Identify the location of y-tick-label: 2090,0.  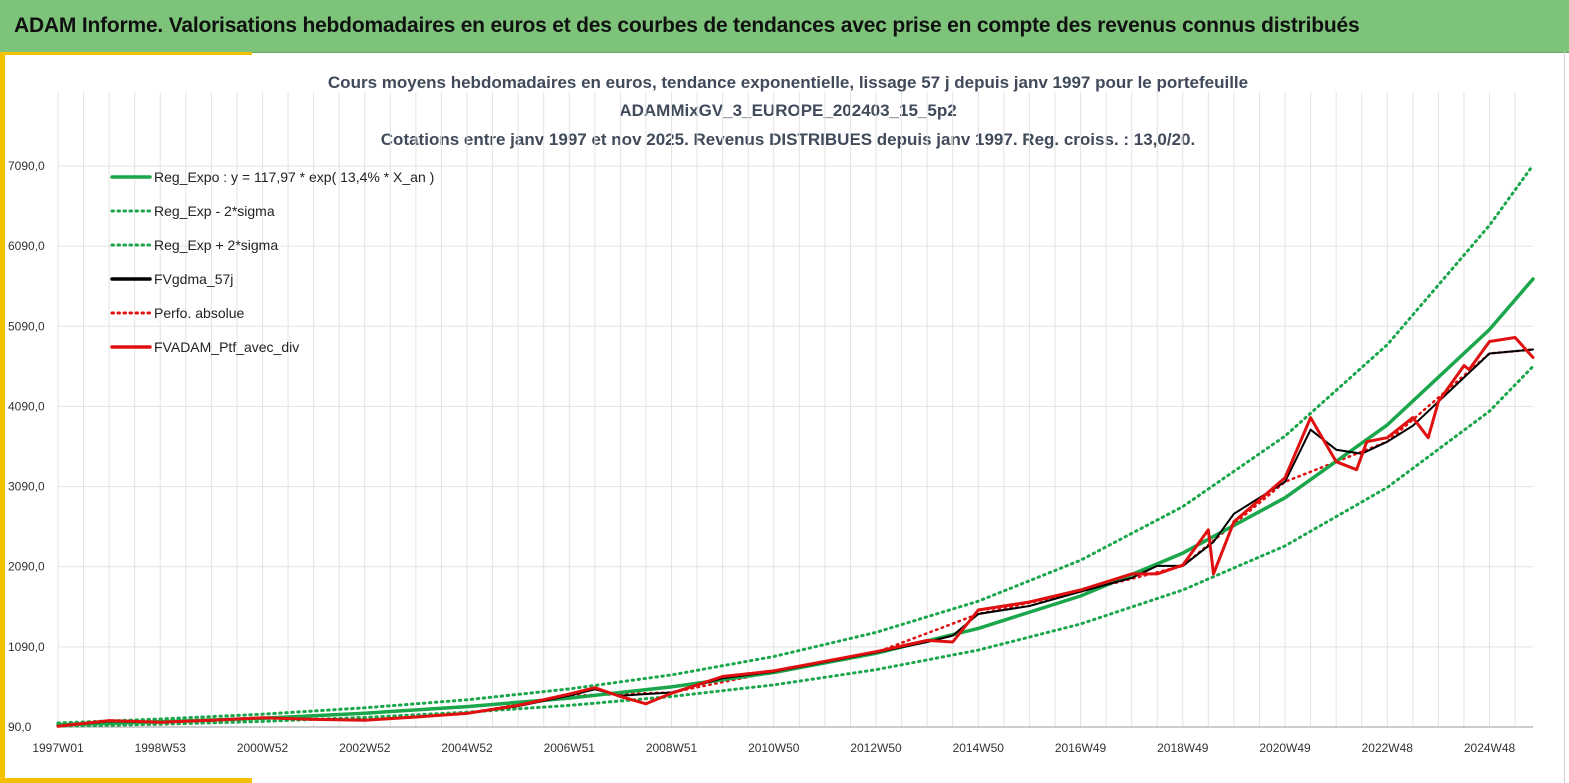
(26, 567).